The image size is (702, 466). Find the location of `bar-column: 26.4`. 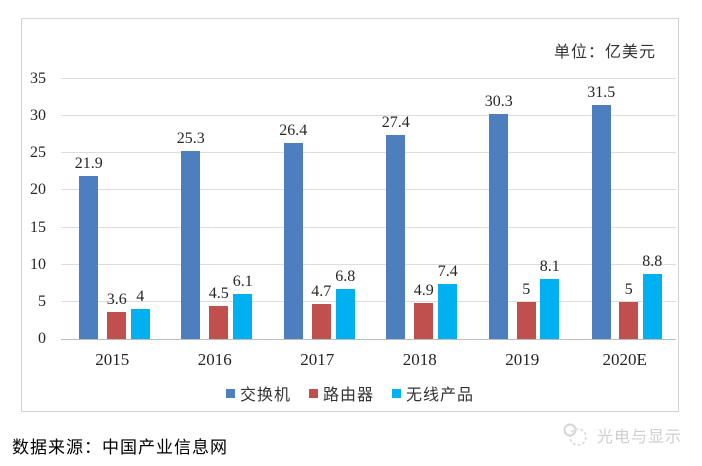

bar-column: 26.4 is located at coordinates (293, 230).